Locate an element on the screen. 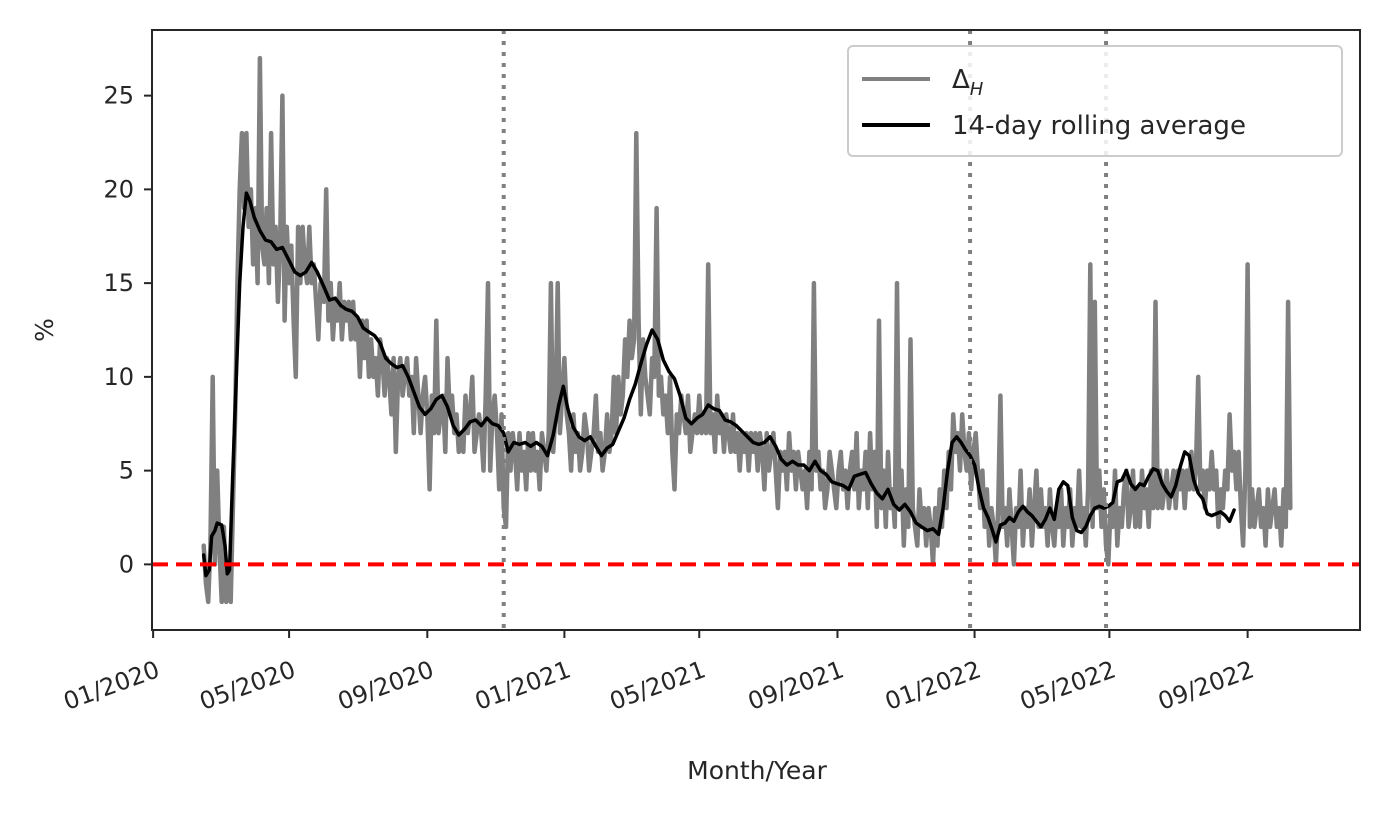  x-axis-label: Month/Year is located at coordinates (757, 770).